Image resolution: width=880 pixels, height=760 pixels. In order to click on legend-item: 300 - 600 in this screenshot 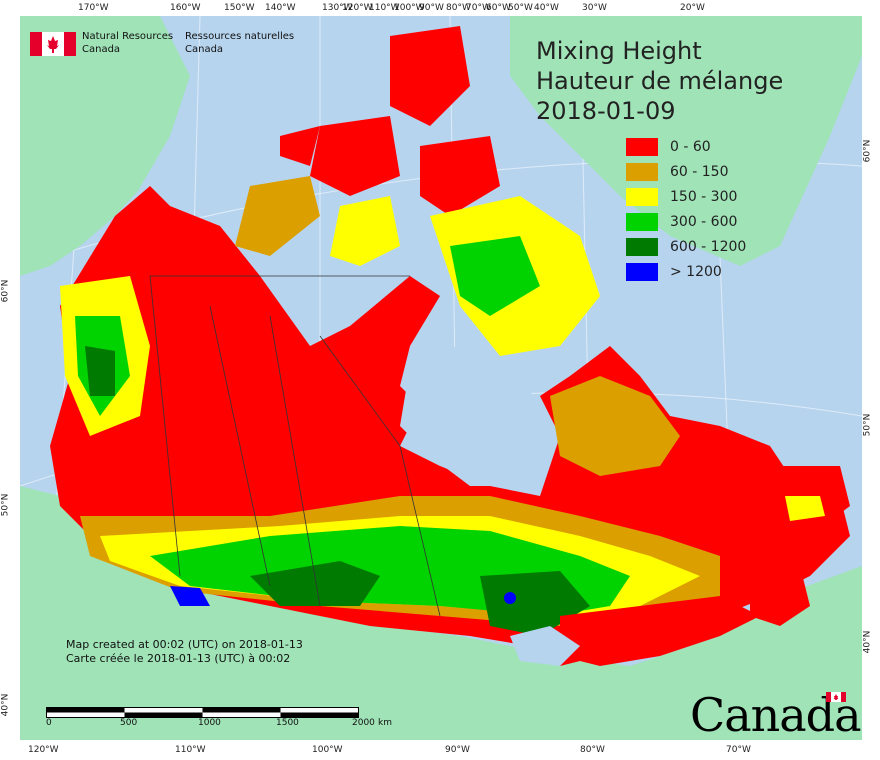, I will do `click(686, 221)`.